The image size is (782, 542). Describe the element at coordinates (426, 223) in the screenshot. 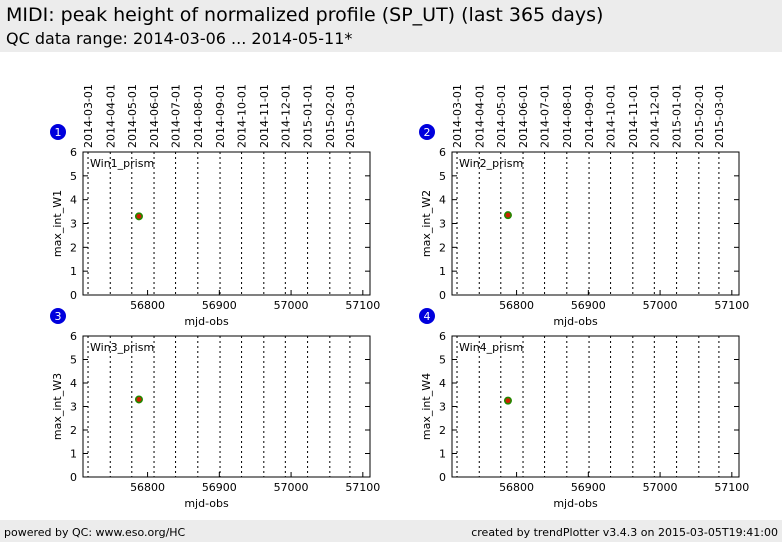

I see `y-axis-label: max_int_W2` at that location.